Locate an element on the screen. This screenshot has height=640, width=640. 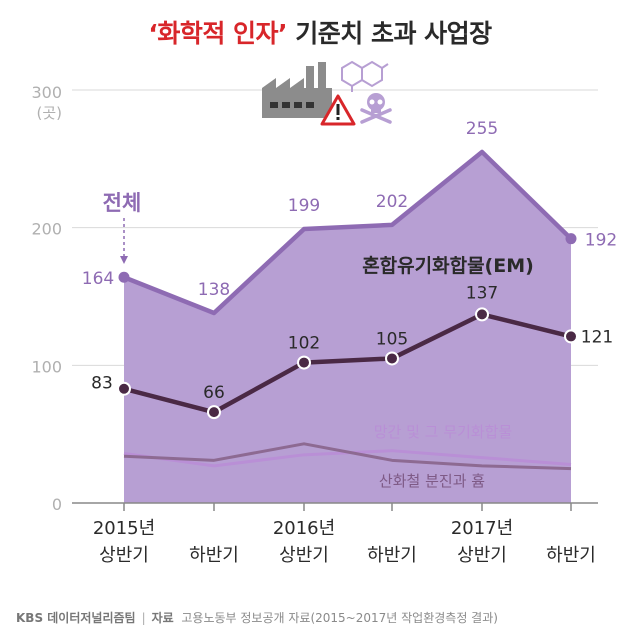
iron-oxide-series-name: 산화철 분진과 흄 is located at coordinates (432, 481).